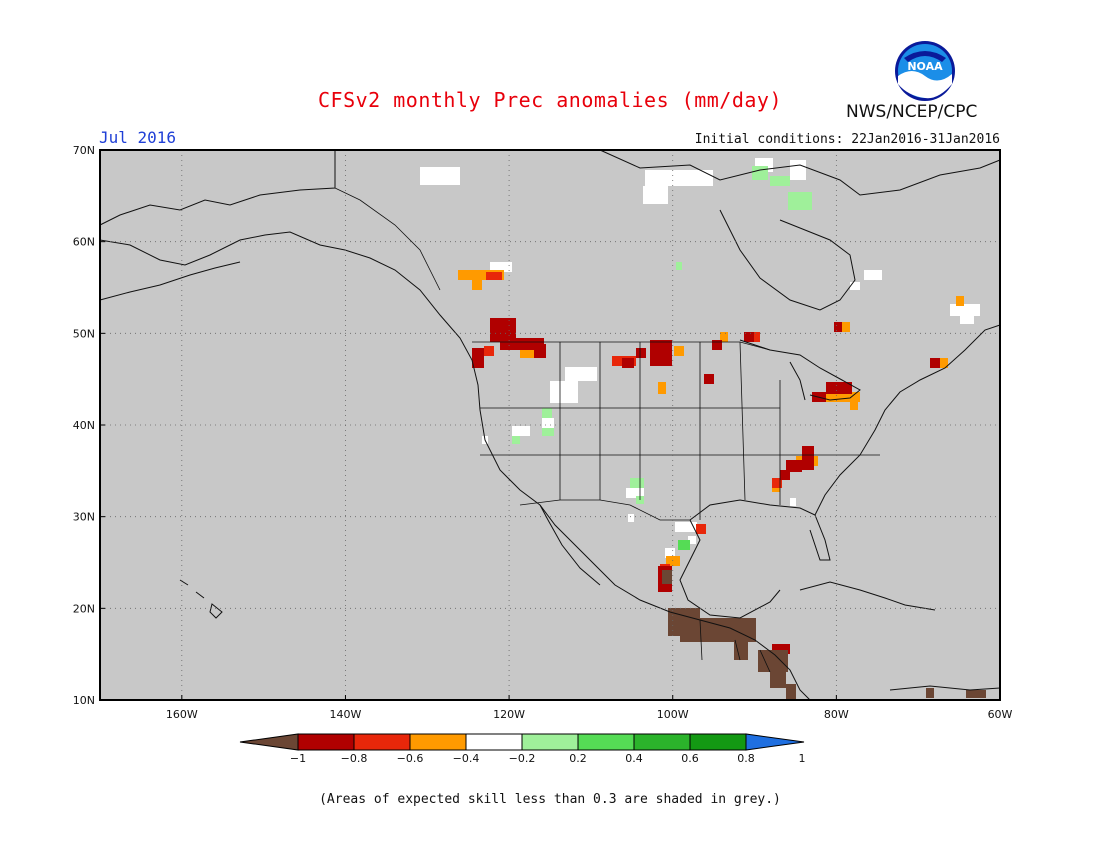 The height and width of the screenshot is (850, 1100). Describe the element at coordinates (550, 100) in the screenshot. I see `chart-title: CFSv2 monthly Prec anomalies (mm/day)` at that location.